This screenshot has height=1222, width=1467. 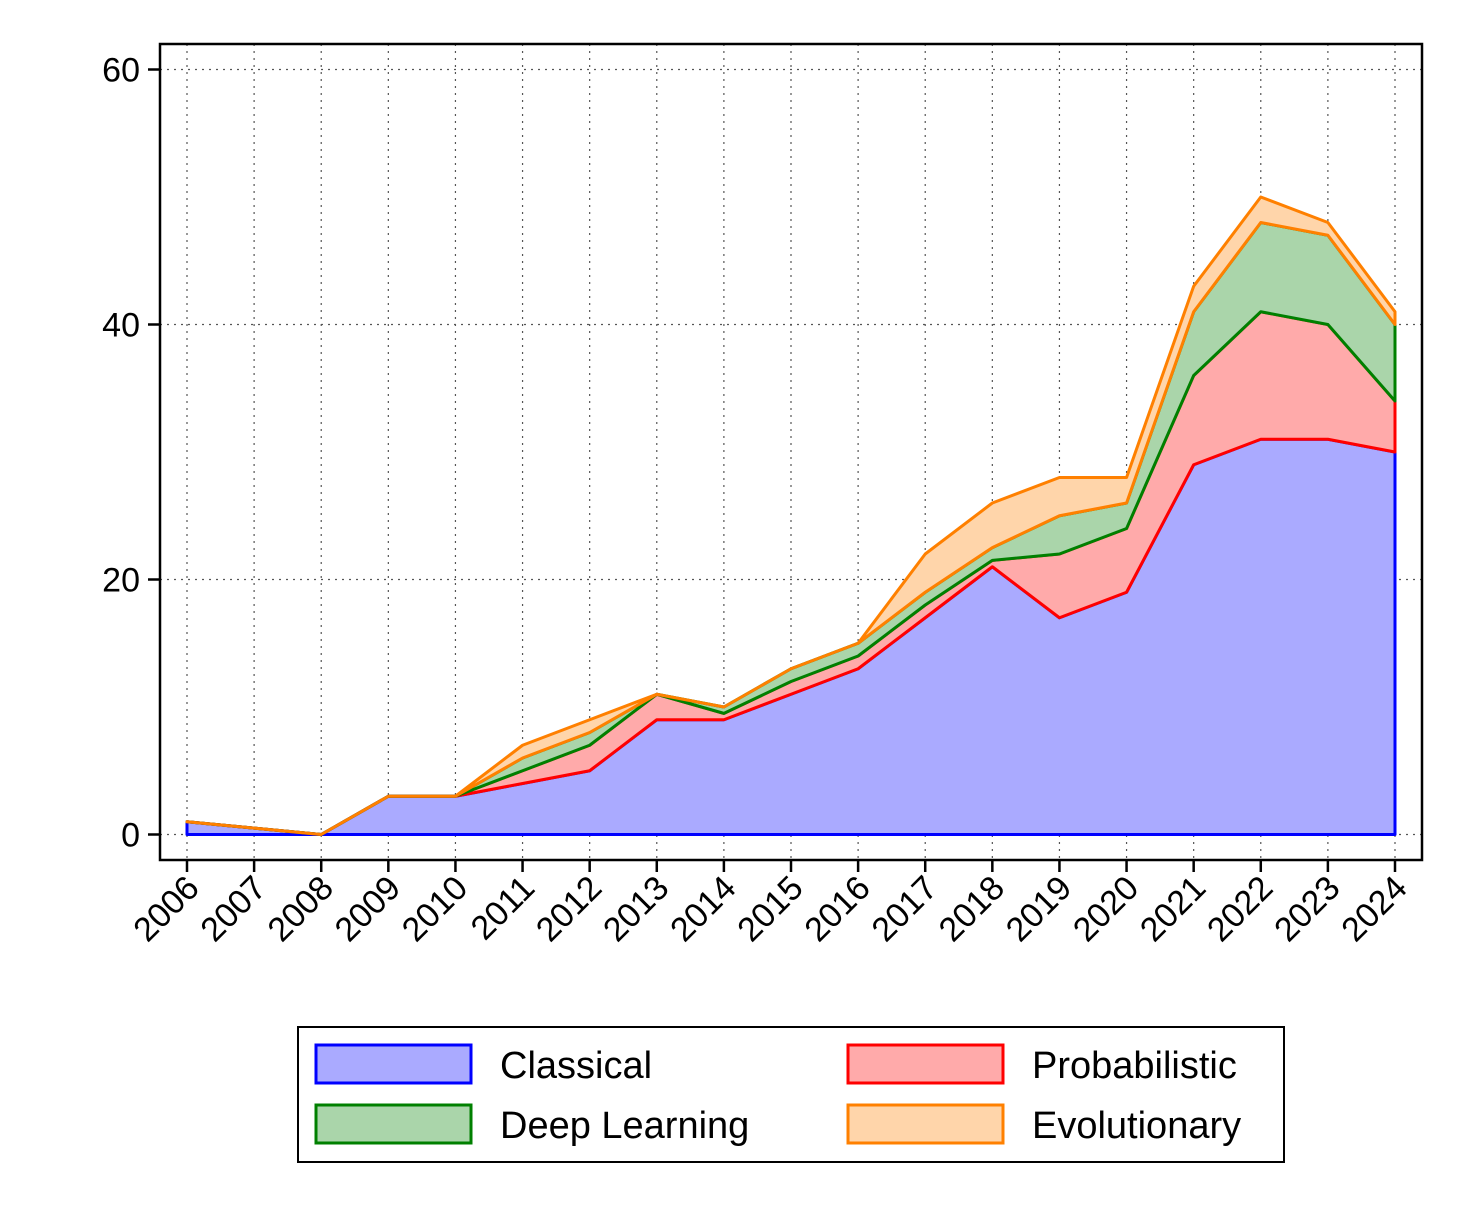 I want to click on x-tick-label: 2011, so click(x=503, y=908).